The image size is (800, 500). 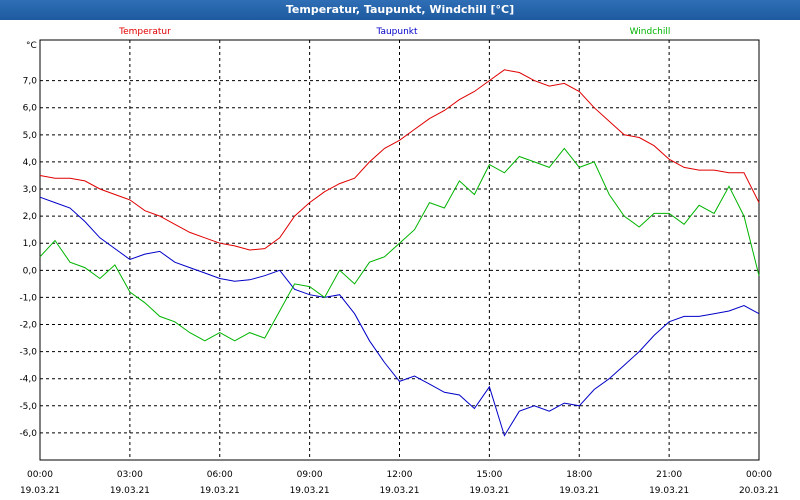 I want to click on x-tick-time: 03:00, so click(x=130, y=475).